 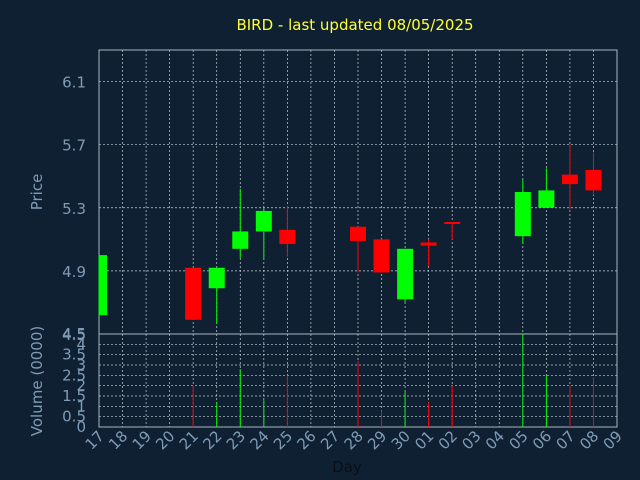 I want to click on volume-tick-label: 0.5, so click(x=74, y=417).